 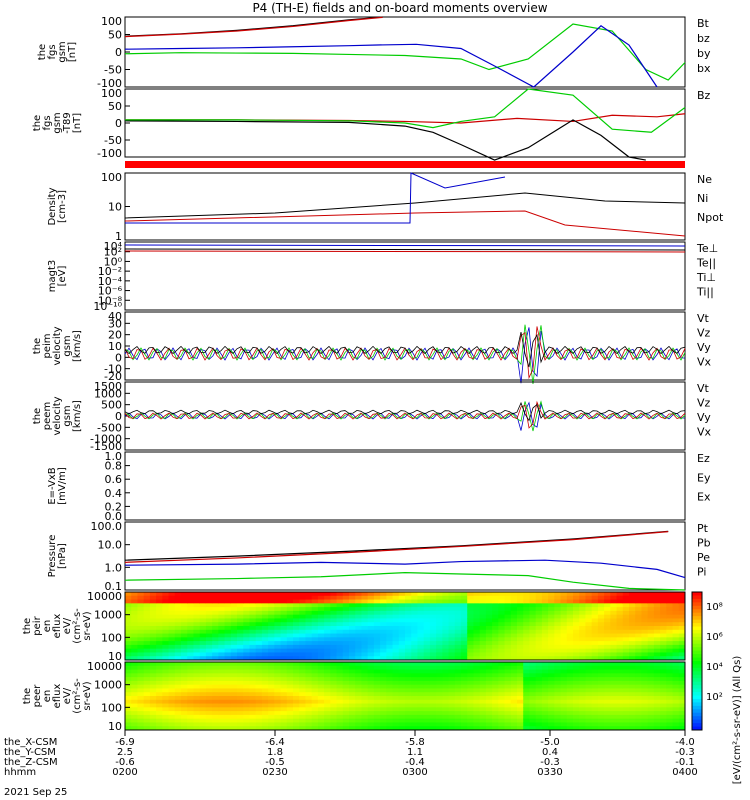 What do you see at coordinates (67, 695) in the screenshot?
I see `y-axis-label: eV/` at bounding box center [67, 695].